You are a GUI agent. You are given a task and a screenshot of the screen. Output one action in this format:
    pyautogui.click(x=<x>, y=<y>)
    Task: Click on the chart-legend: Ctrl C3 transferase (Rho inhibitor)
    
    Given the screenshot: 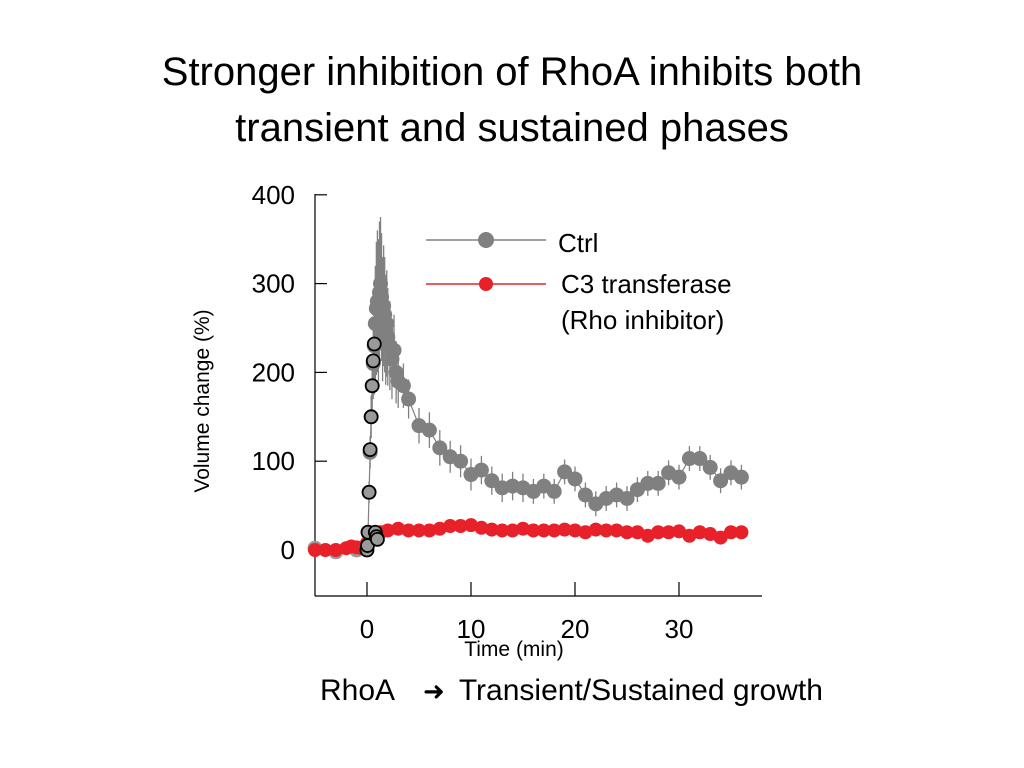 What is the action you would take?
    pyautogui.click(x=579, y=281)
    